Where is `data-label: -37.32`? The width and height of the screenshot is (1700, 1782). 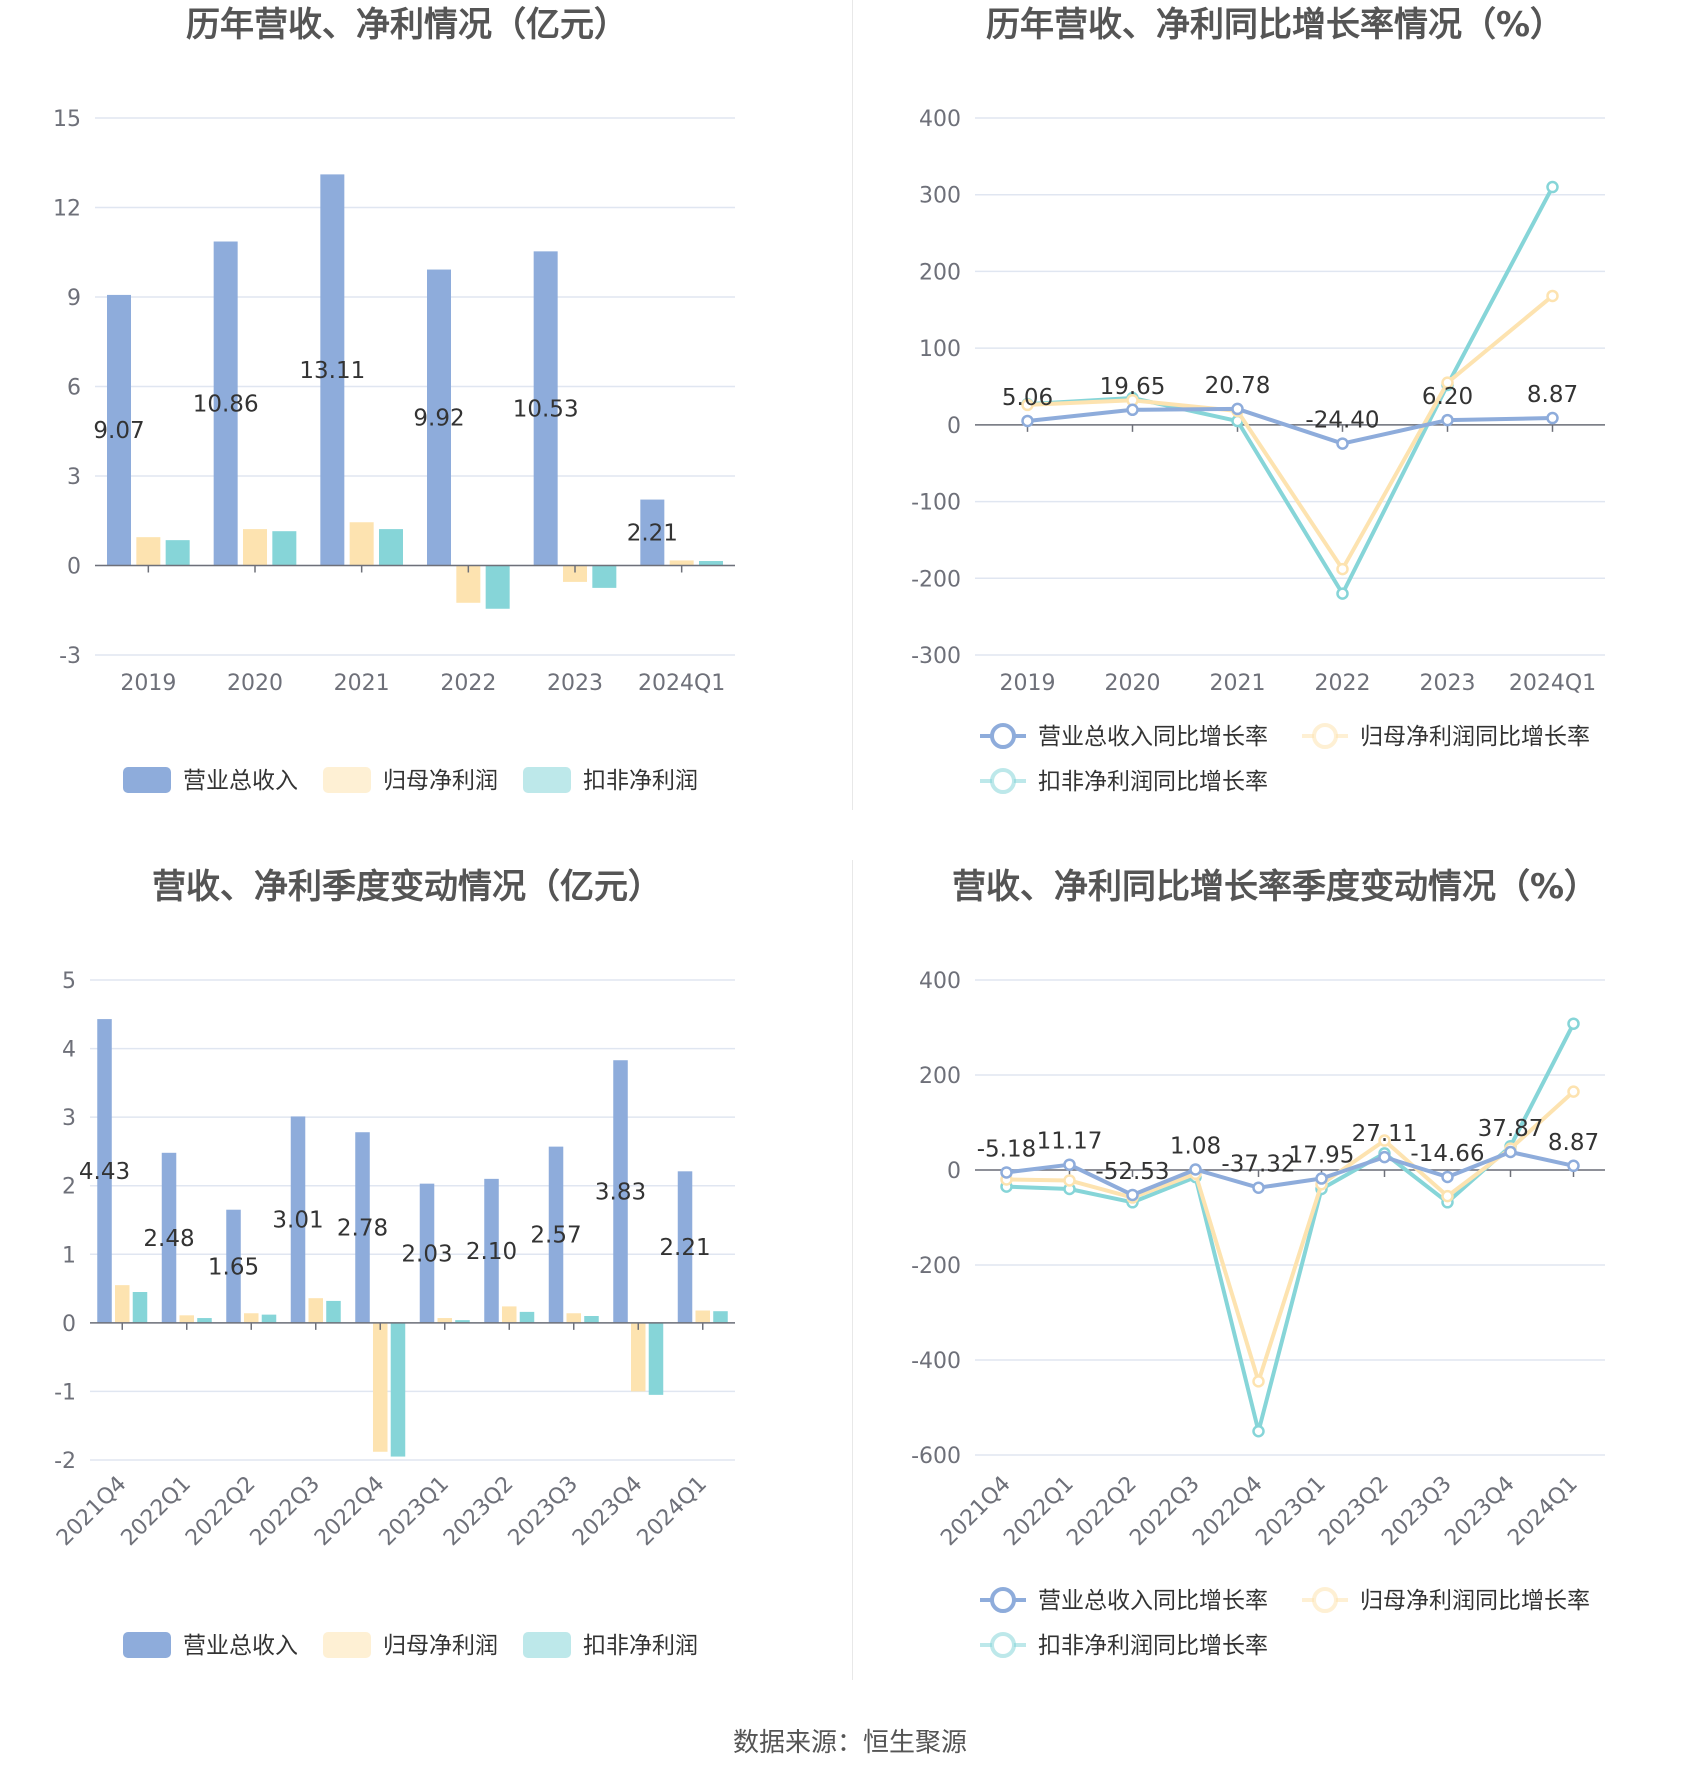 data-label: -37.32 is located at coordinates (1258, 1165).